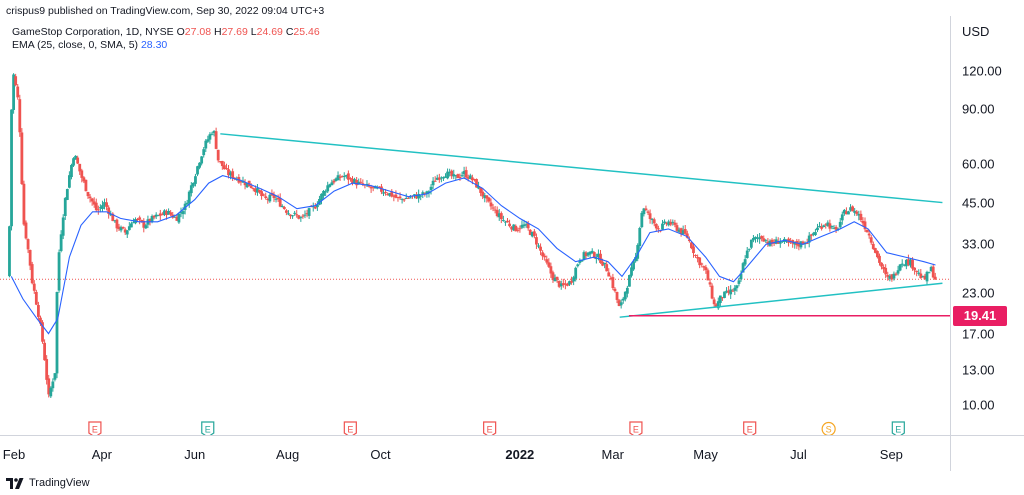 The width and height of the screenshot is (1024, 495). What do you see at coordinates (828, 429) in the screenshot?
I see `split-event-badge: S` at bounding box center [828, 429].